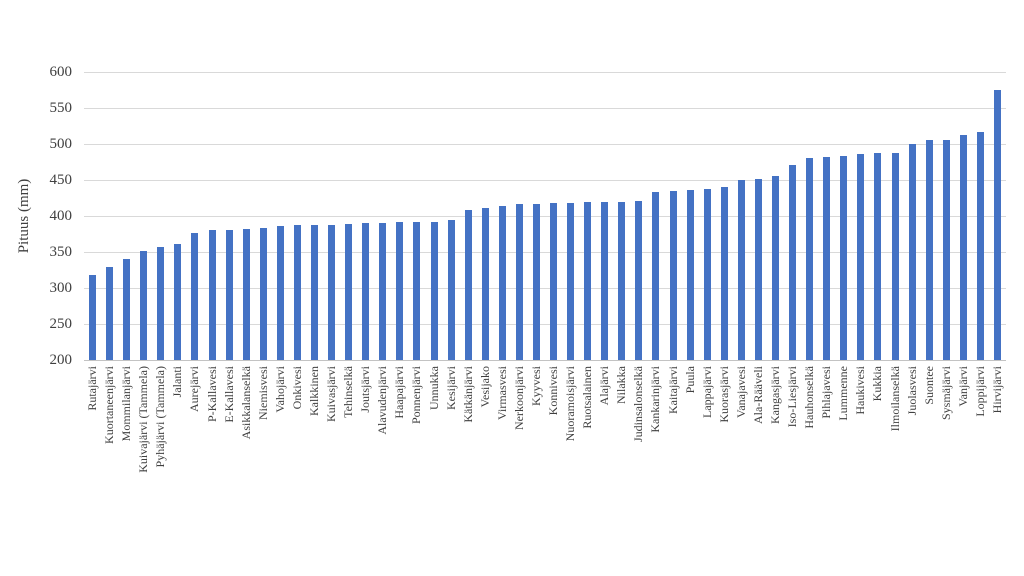 The height and width of the screenshot is (576, 1024). I want to click on x-tick-label: Konnivesi, so click(553, 391).